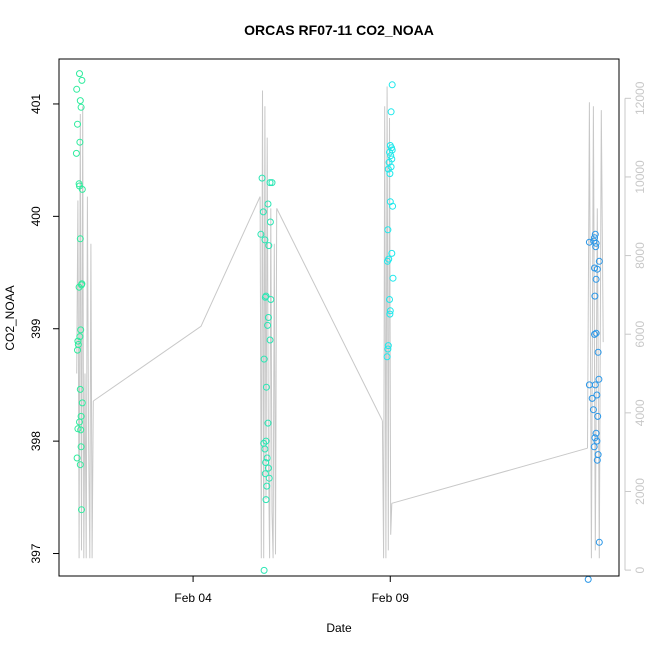 This screenshot has width=650, height=650. What do you see at coordinates (36, 328) in the screenshot?
I see `y-tick-label: 399` at bounding box center [36, 328].